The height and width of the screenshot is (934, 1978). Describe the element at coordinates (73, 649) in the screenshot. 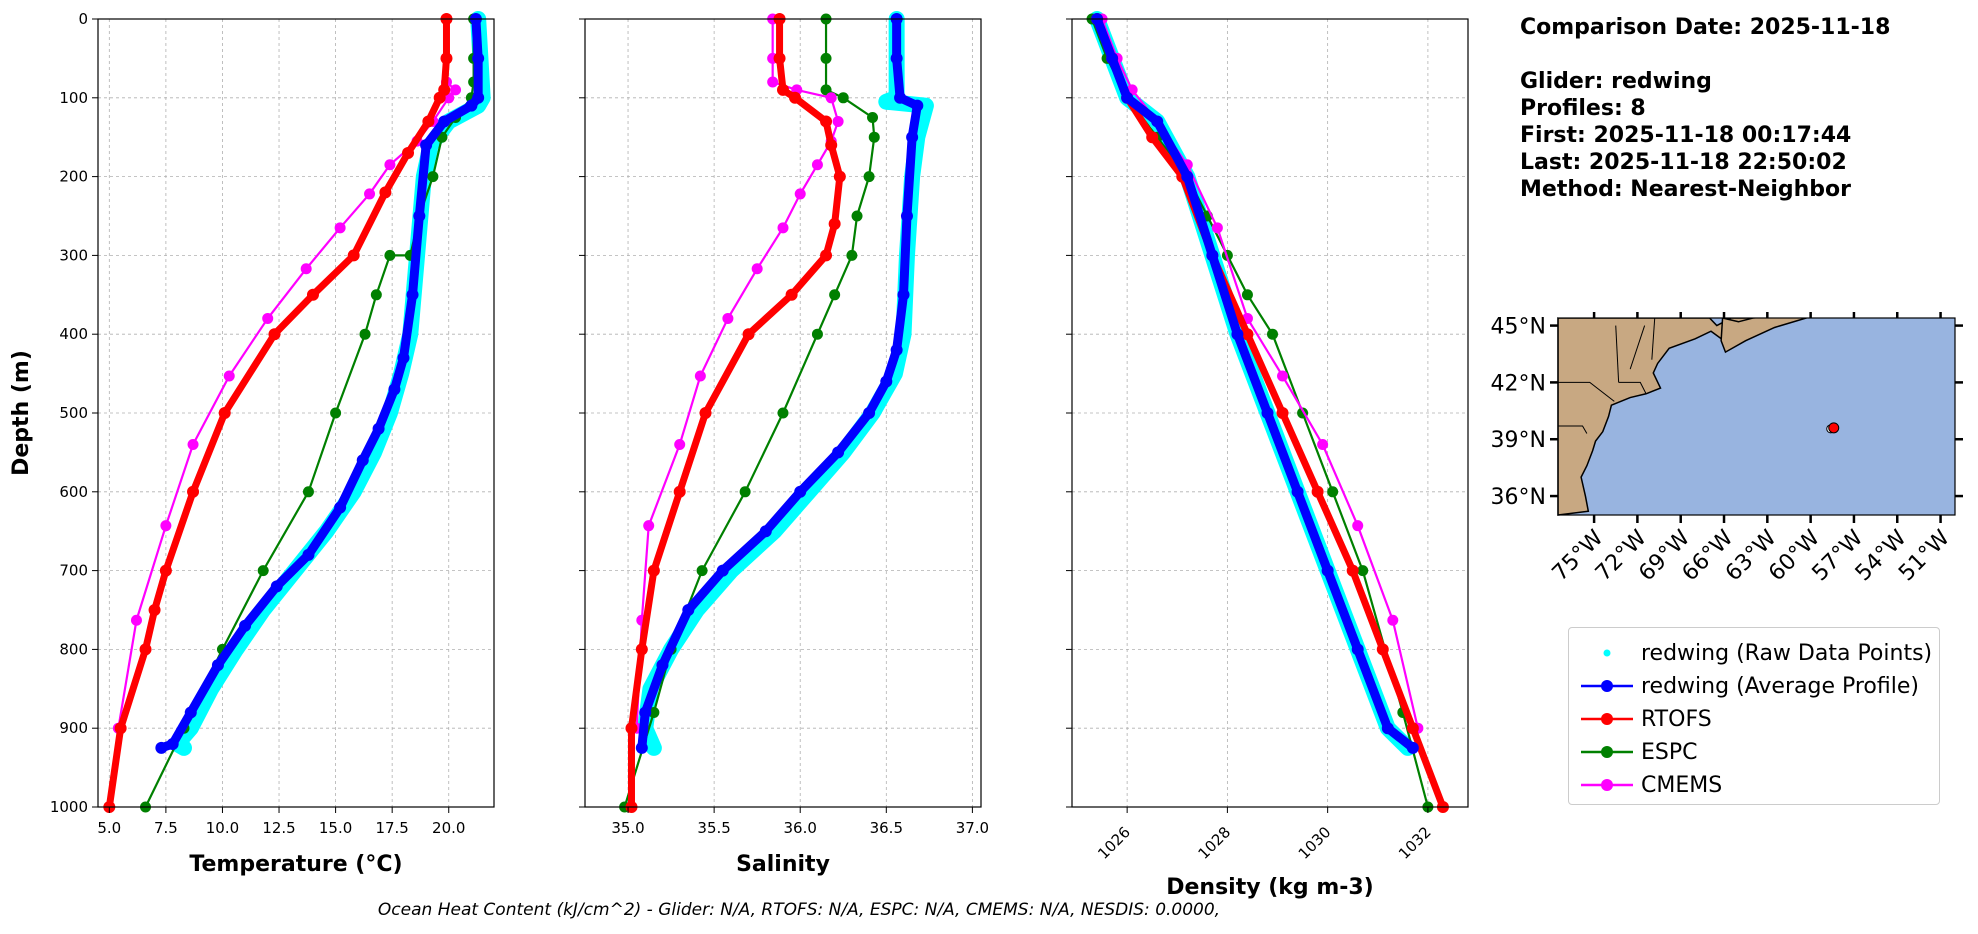

I see `y-tick-label: 800` at that location.